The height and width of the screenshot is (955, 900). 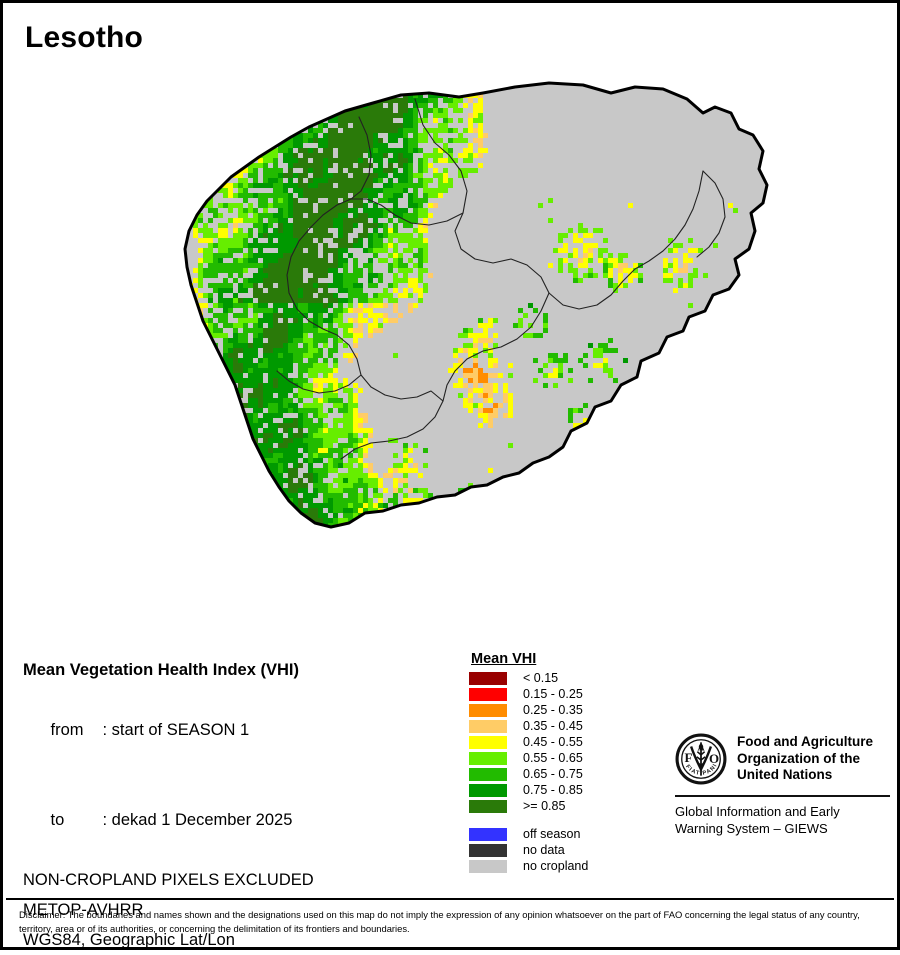 What do you see at coordinates (699, 757) in the screenshot?
I see `fao-emblem-icon: F A O FIAT PANIS` at bounding box center [699, 757].